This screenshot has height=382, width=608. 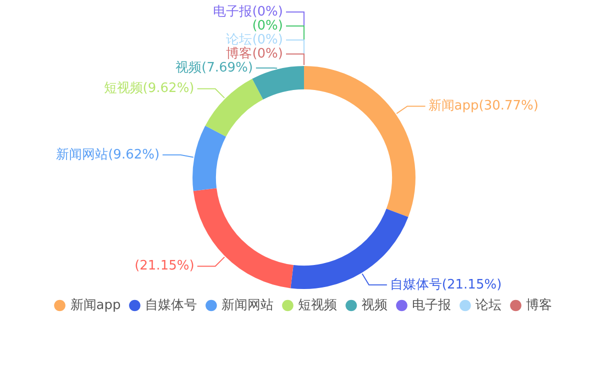 I want to click on legend-label: 博客, so click(x=539, y=304).